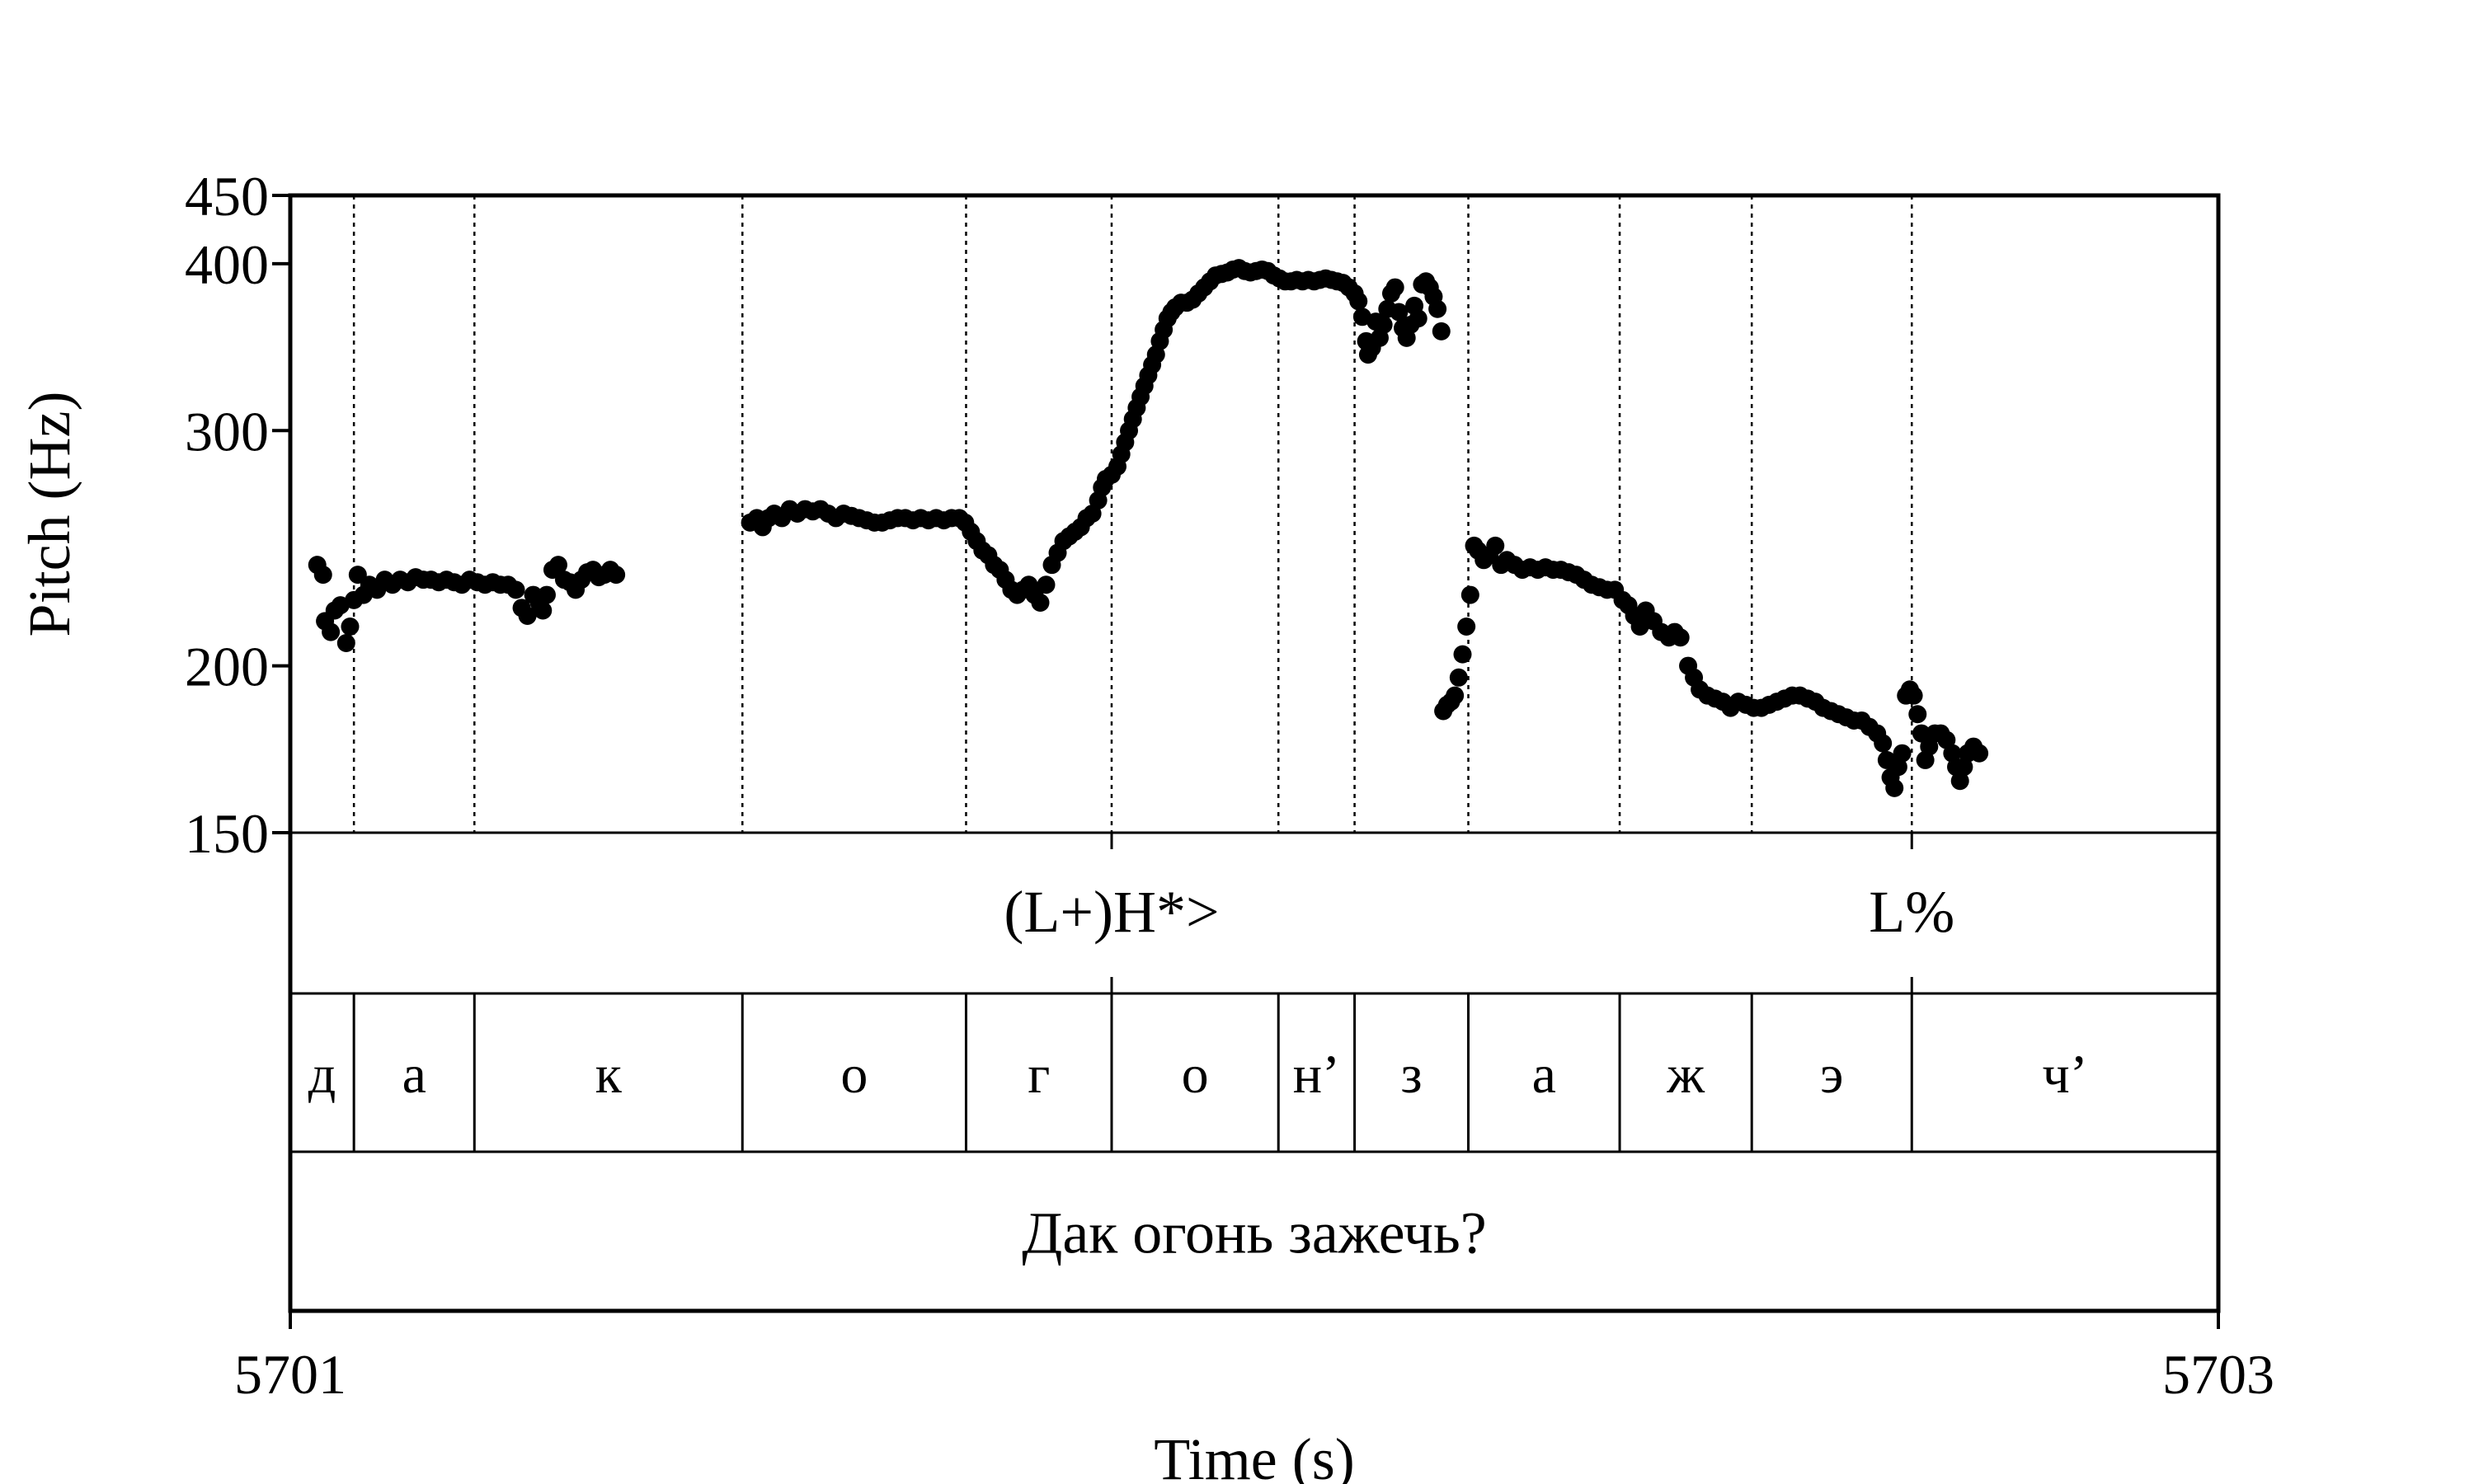 This screenshot has height=1484, width=2474. Describe the element at coordinates (49, 514) in the screenshot. I see `y-axis-title: Pitch (Hz)` at that location.